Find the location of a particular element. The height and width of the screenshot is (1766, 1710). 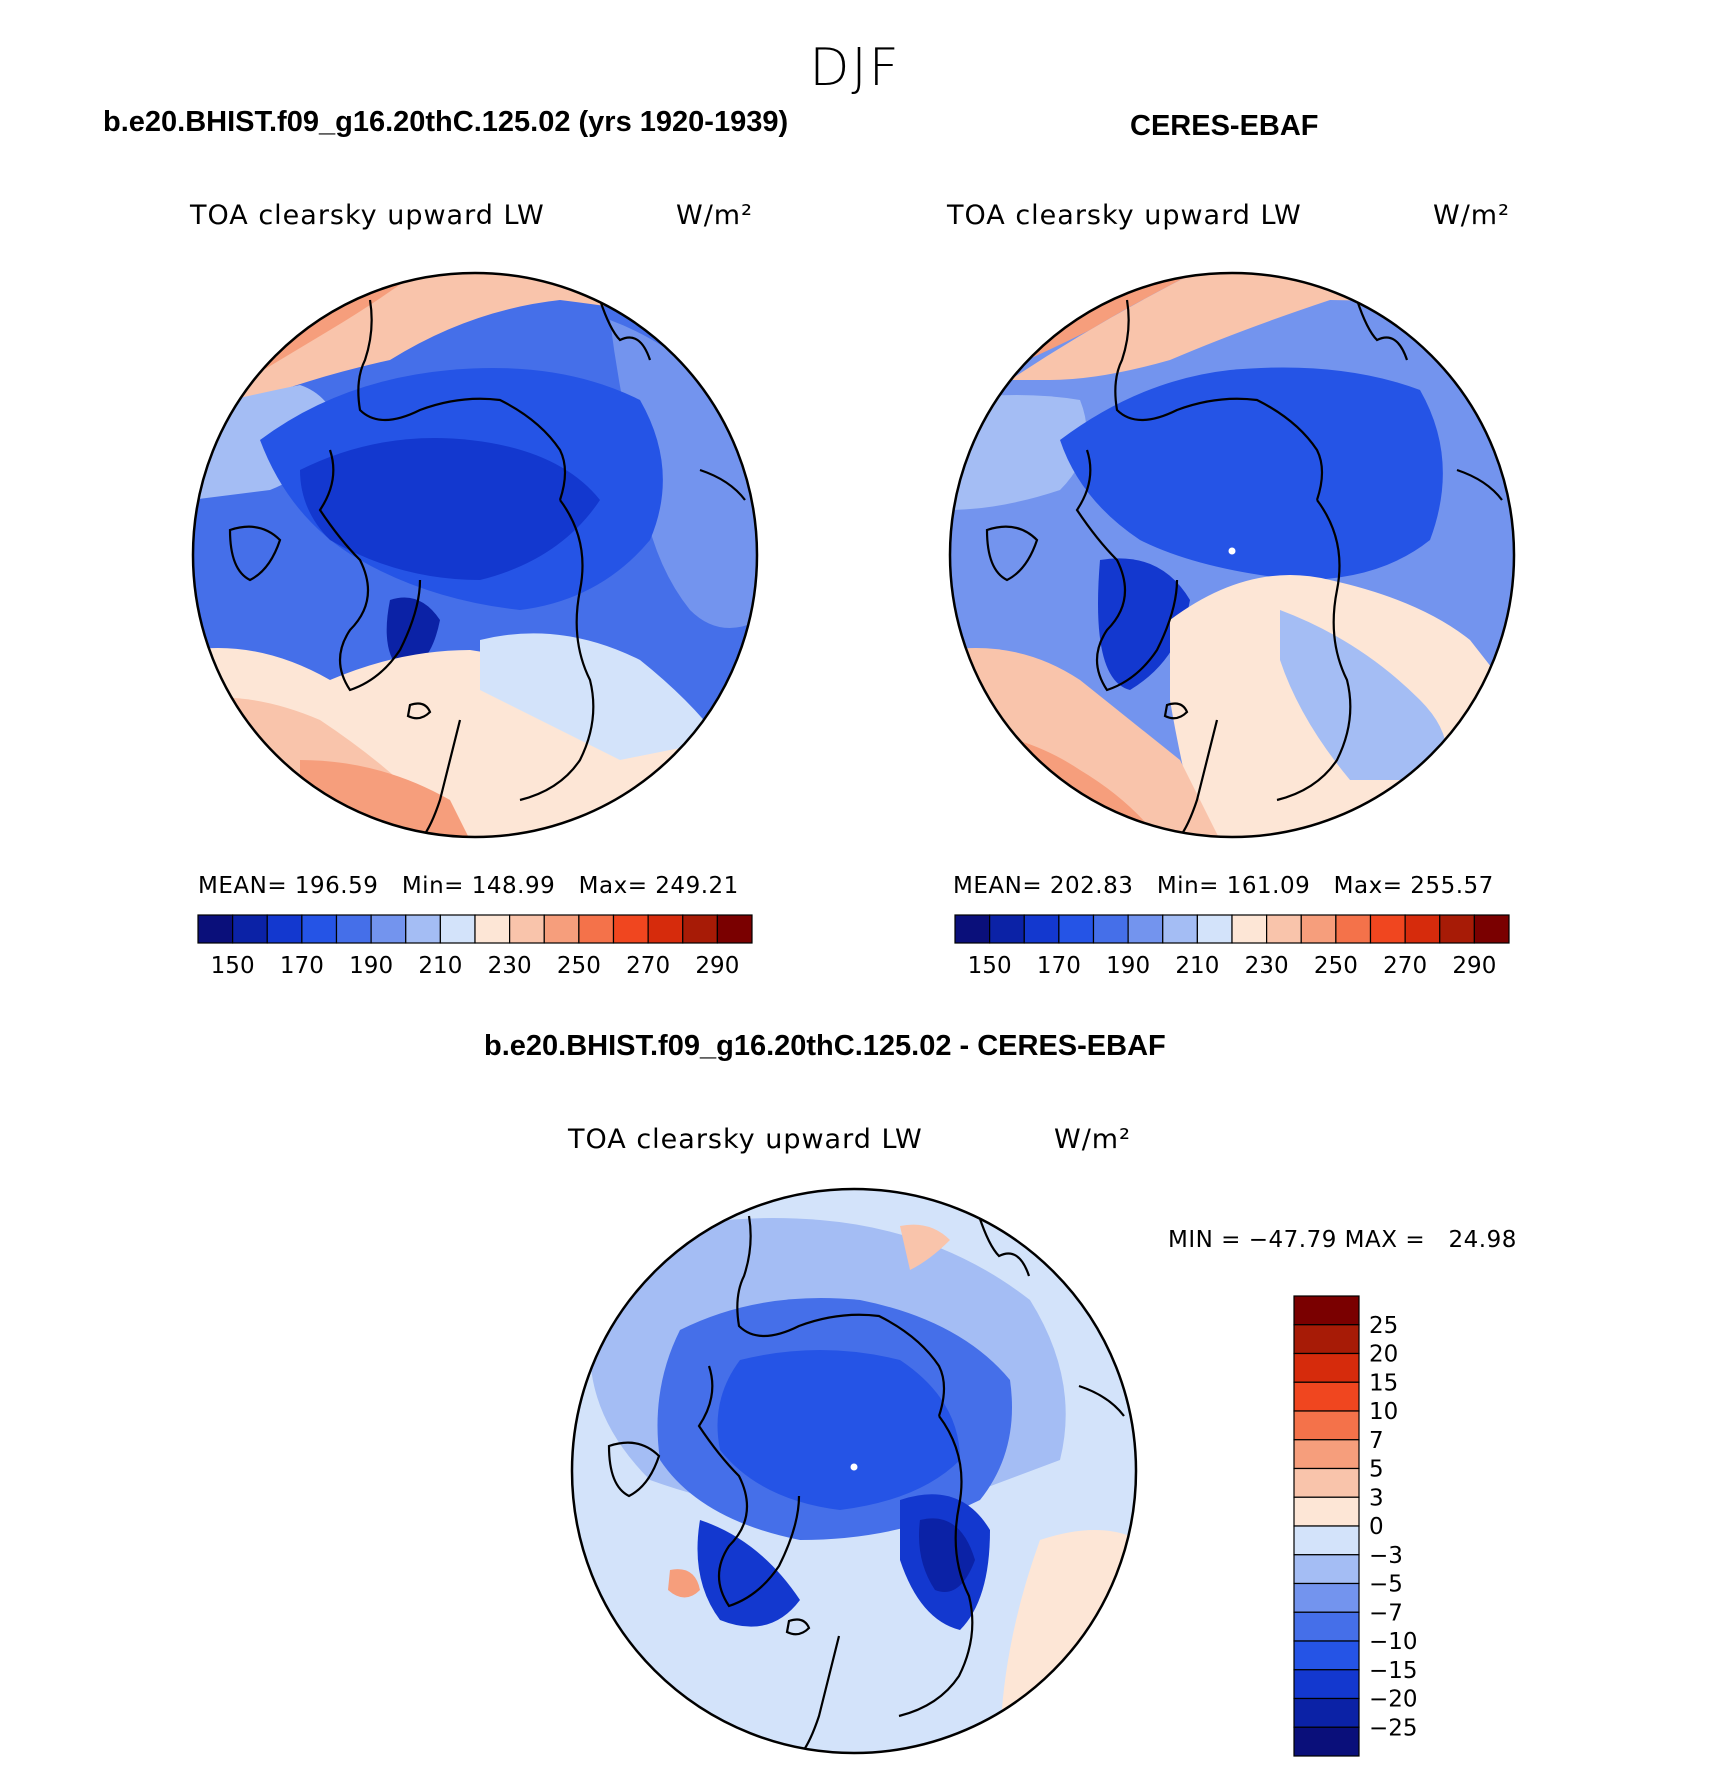

colorbar-tick-label: 7 is located at coordinates (1376, 1441).